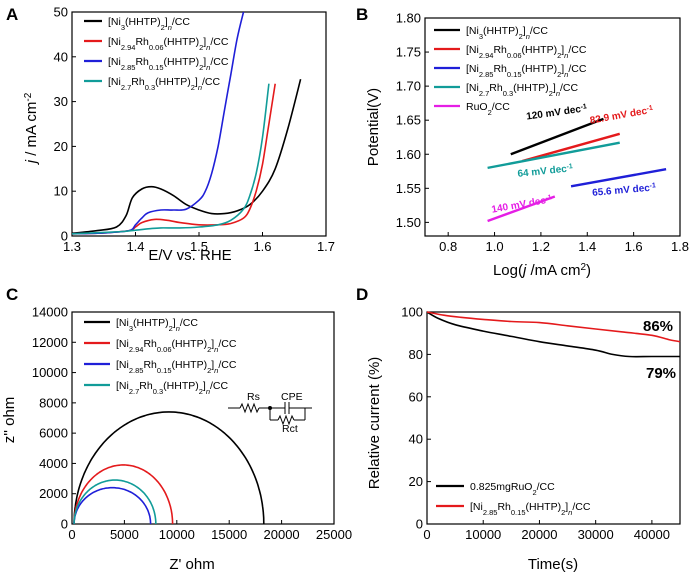 The width and height of the screenshot is (692, 576). I want to click on series-line-Ni3, so click(187, 157).